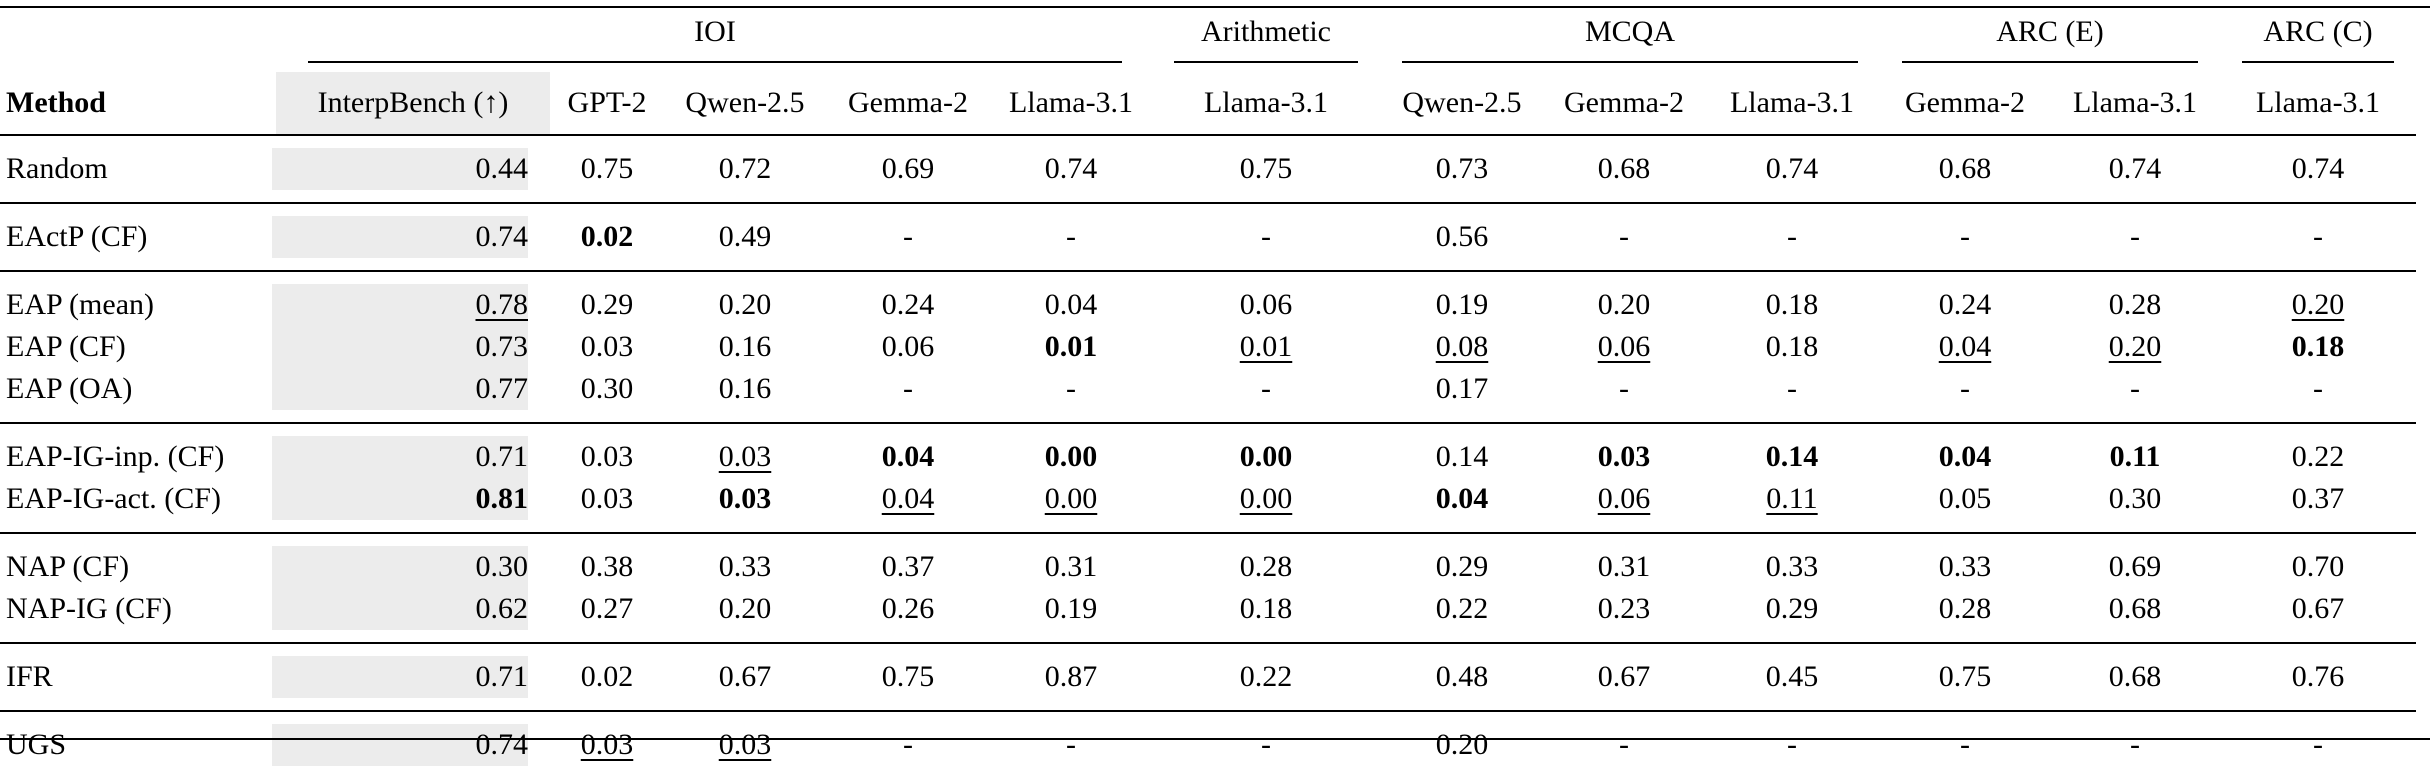  I want to click on best-score-value: 0.04, so click(1462, 498).